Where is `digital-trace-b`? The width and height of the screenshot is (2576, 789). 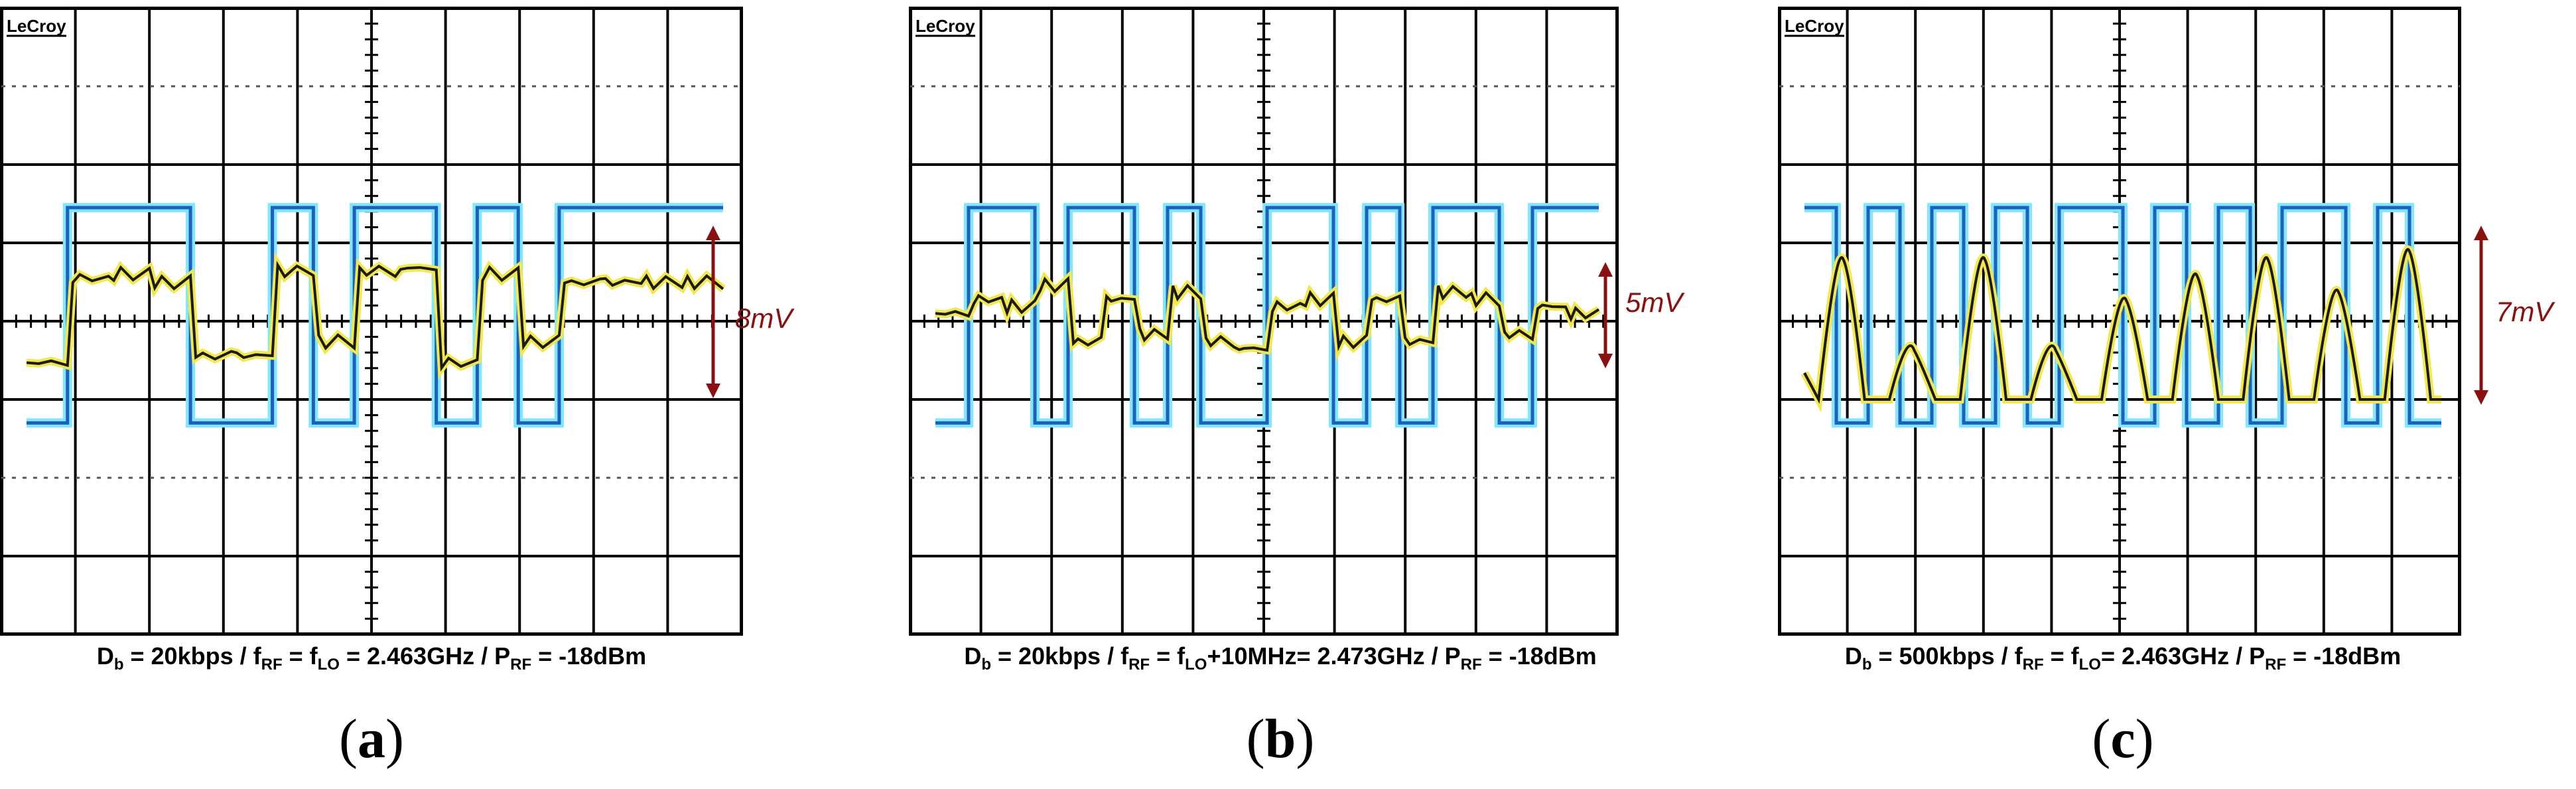
digital-trace-b is located at coordinates (1267, 316).